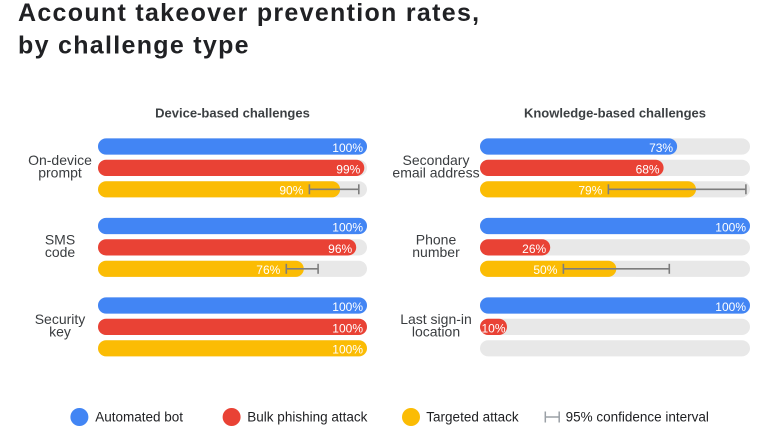 Image resolution: width=768 pixels, height=430 pixels. What do you see at coordinates (436, 239) in the screenshot?
I see `svg-text: Phone` at bounding box center [436, 239].